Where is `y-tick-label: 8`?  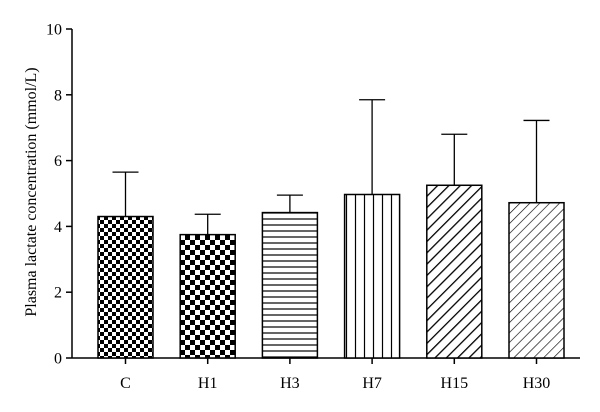
y-tick-label: 8 is located at coordinates (58, 95).